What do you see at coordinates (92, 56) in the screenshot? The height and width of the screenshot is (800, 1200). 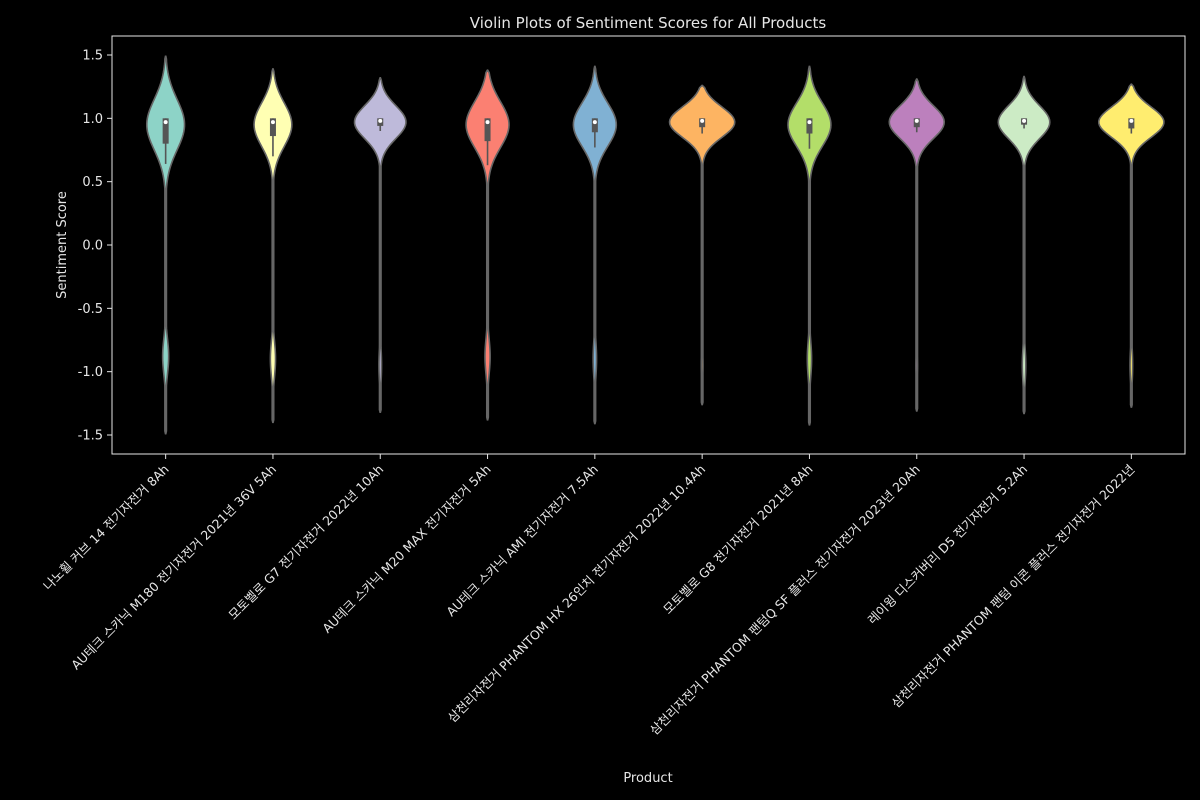 I see `y-tick-label: 1.5` at bounding box center [92, 56].